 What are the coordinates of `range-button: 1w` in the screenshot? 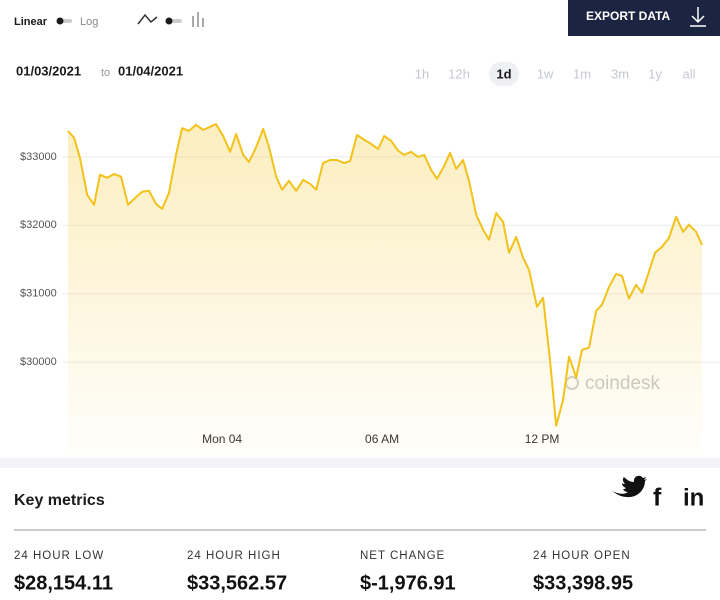 It's located at (545, 73).